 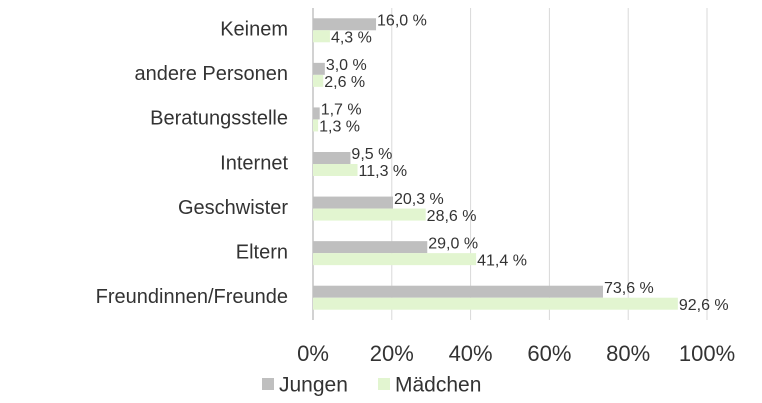 What do you see at coordinates (438, 385) in the screenshot?
I see `legend-label: Mädchen` at bounding box center [438, 385].